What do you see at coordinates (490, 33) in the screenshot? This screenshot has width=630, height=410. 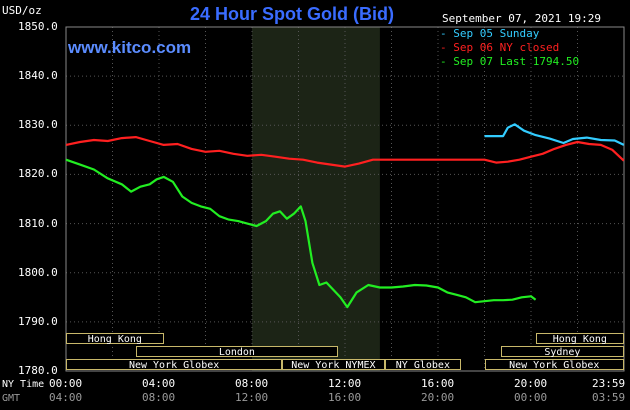 I see `legend-item-sep05: - Sep 05 Sunday` at bounding box center [490, 33].